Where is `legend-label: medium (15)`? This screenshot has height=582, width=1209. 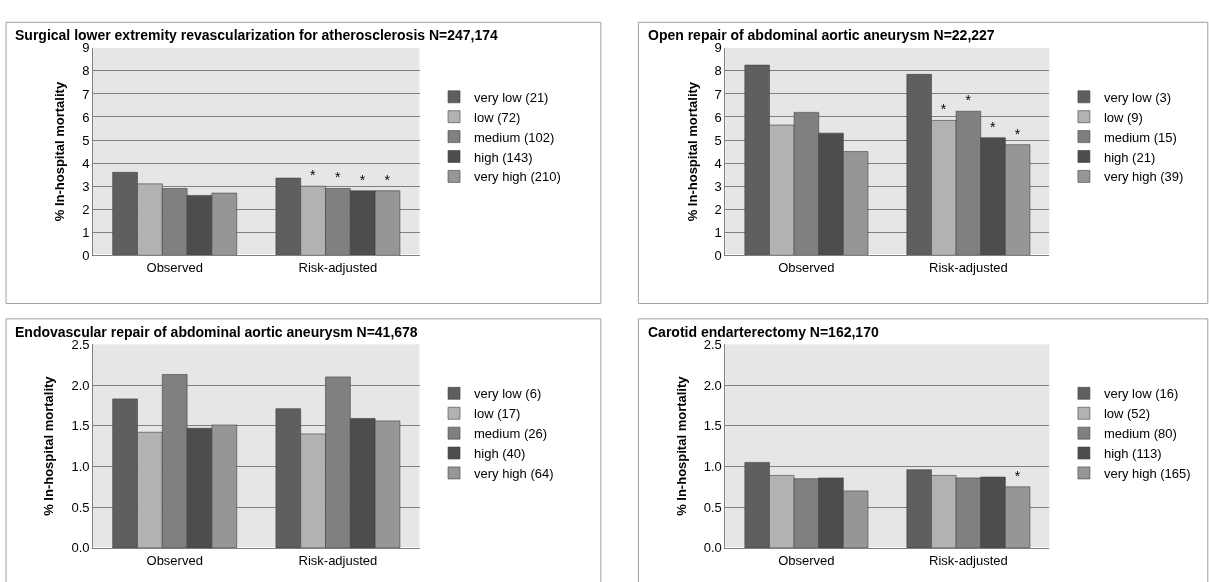
legend-label: medium (15) is located at coordinates (1140, 137).